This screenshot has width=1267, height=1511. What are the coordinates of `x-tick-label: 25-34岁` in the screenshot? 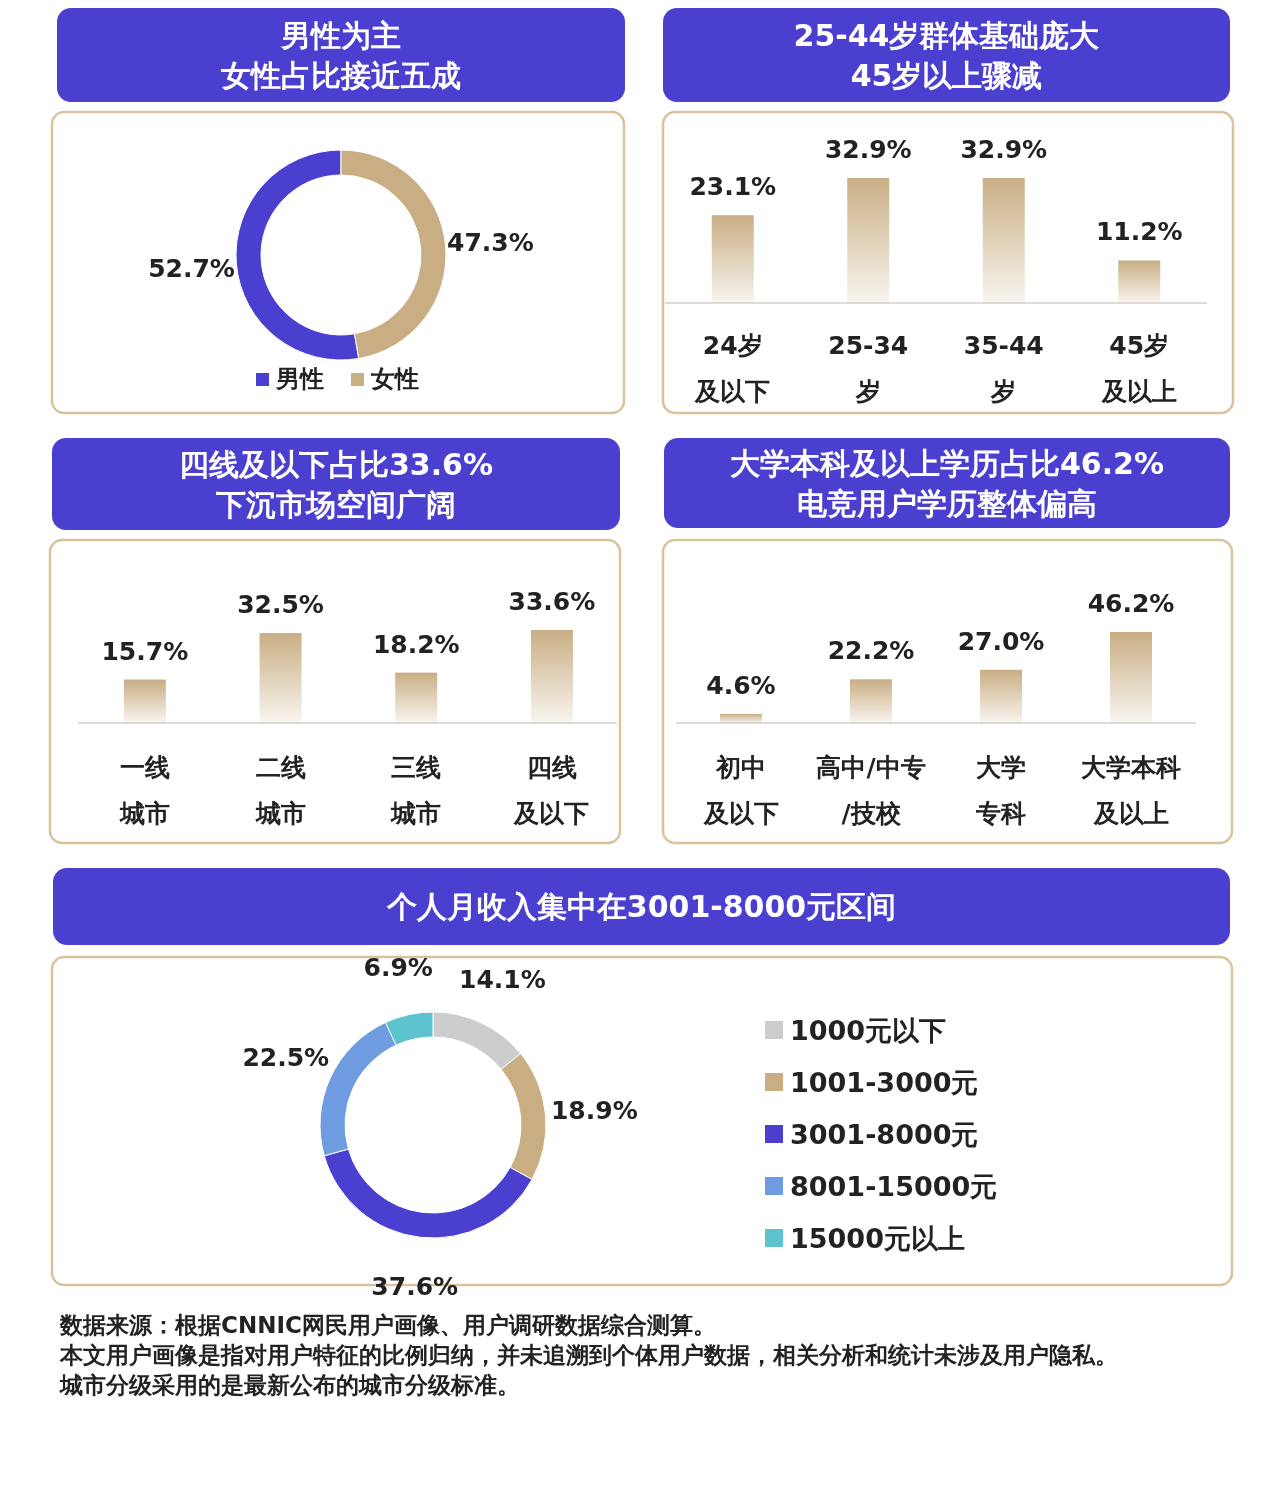 It's located at (868, 369).